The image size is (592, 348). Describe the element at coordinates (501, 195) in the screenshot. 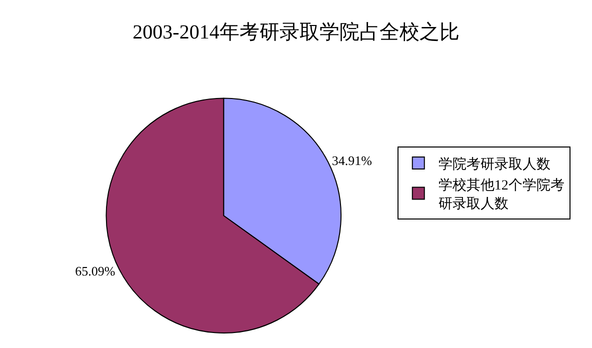

I see `legend-label: 学校其他12个学院考研录取人数` at that location.